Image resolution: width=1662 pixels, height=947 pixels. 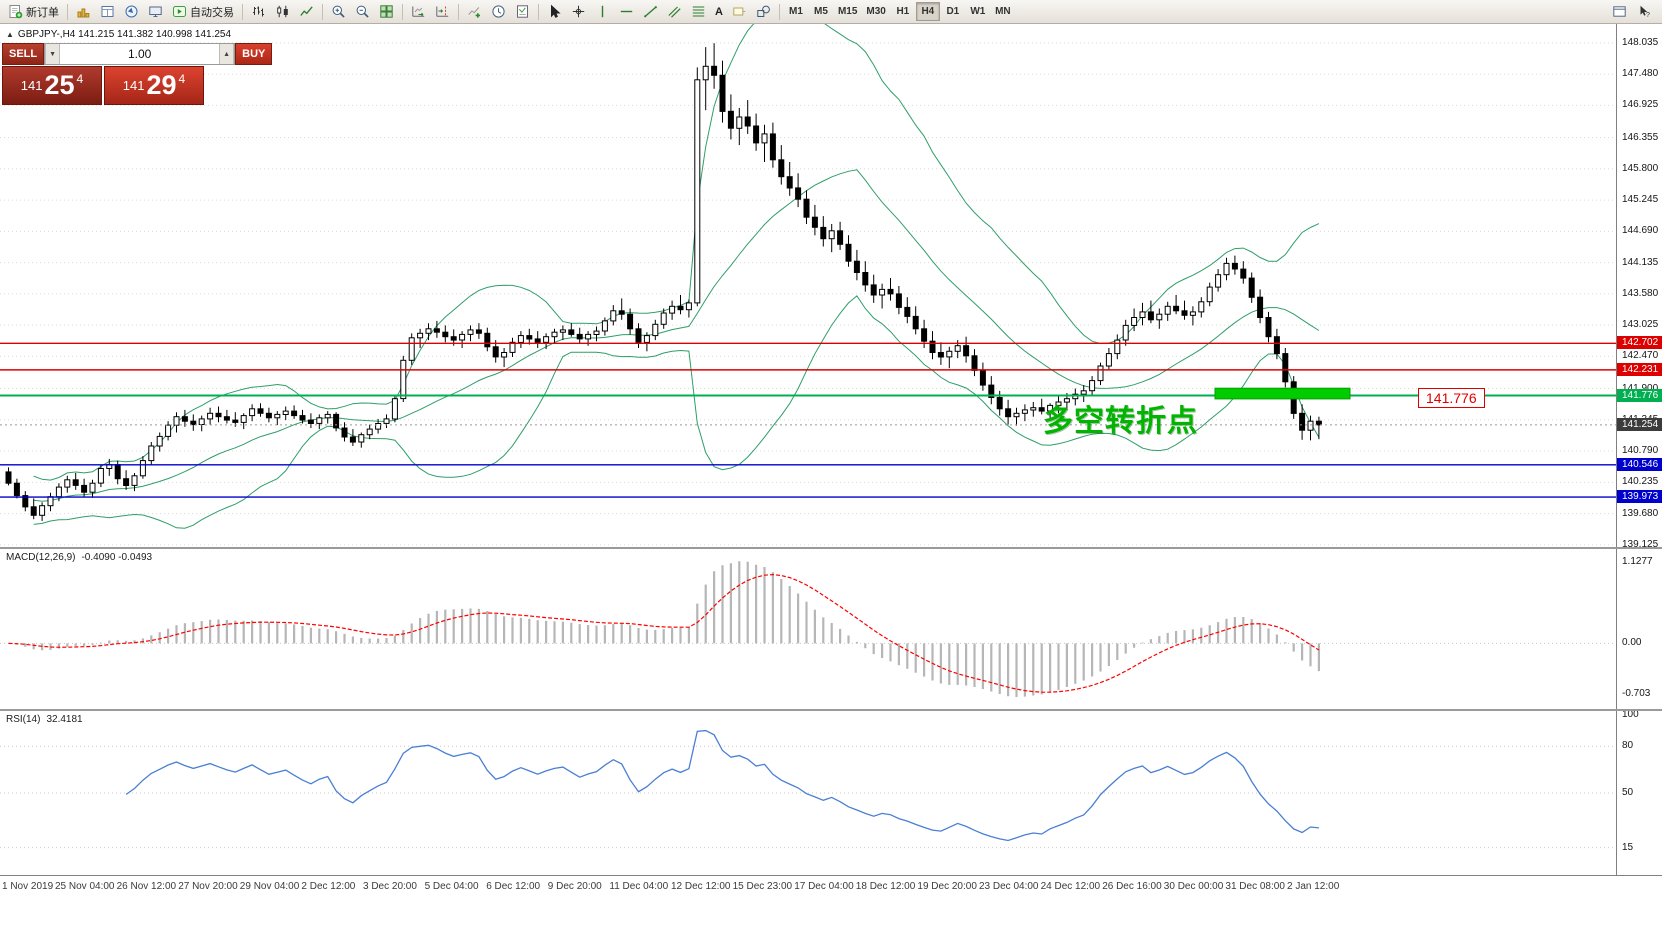 What do you see at coordinates (53, 54) in the screenshot?
I see `volume-decrease-button: ▼` at bounding box center [53, 54].